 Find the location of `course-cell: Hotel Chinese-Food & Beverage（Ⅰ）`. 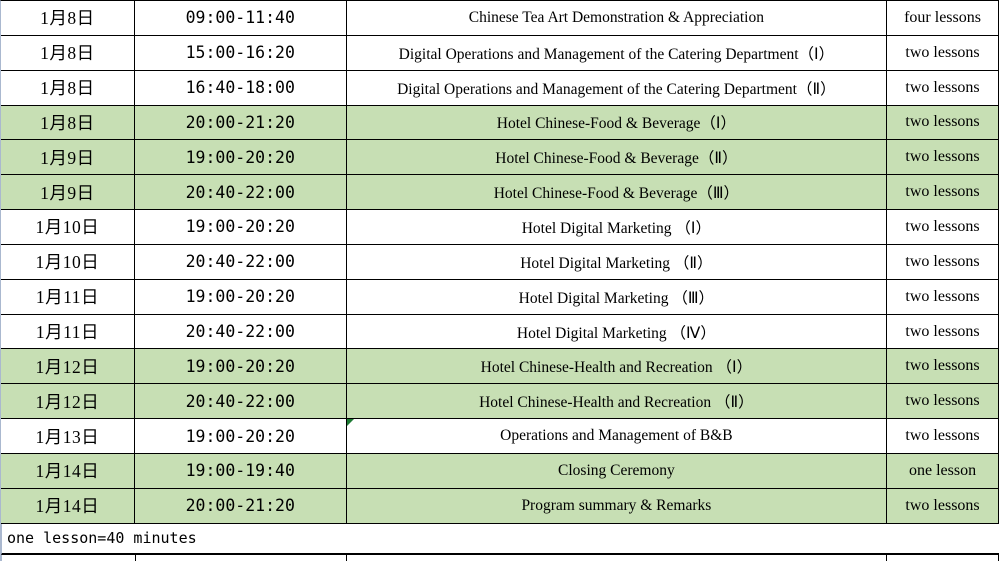

course-cell: Hotel Chinese-Food & Beverage（Ⅰ） is located at coordinates (617, 122).